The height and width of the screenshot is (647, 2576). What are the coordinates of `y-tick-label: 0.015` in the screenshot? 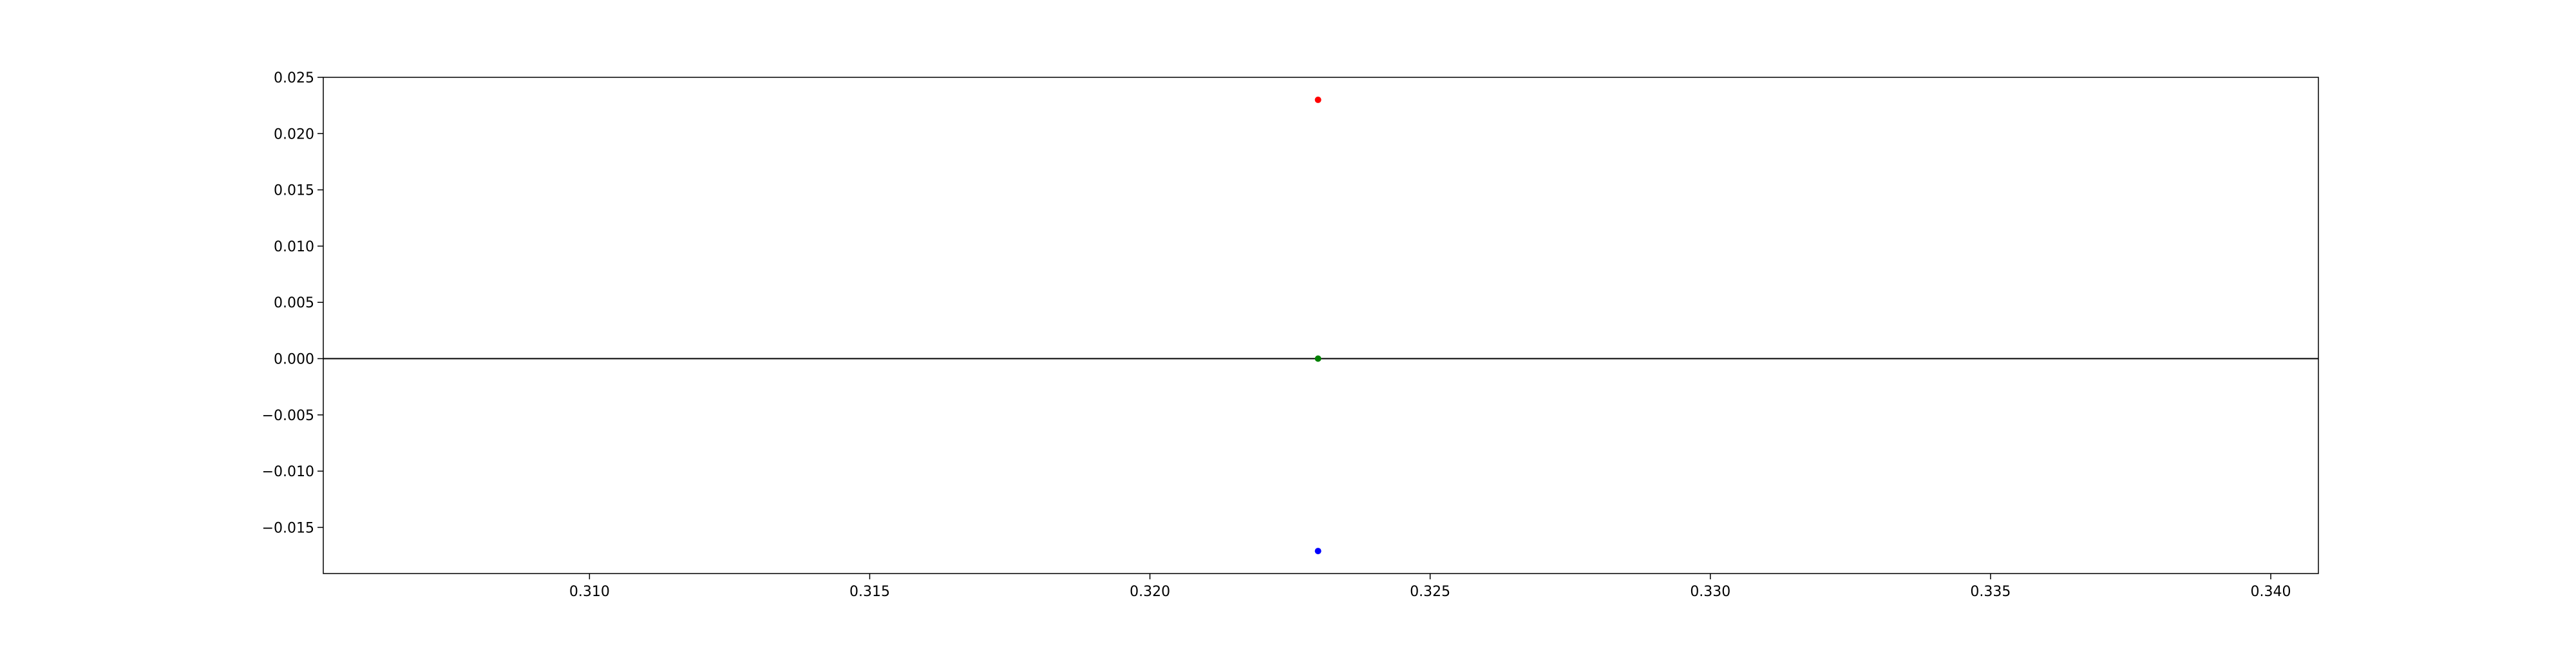 It's located at (294, 191).